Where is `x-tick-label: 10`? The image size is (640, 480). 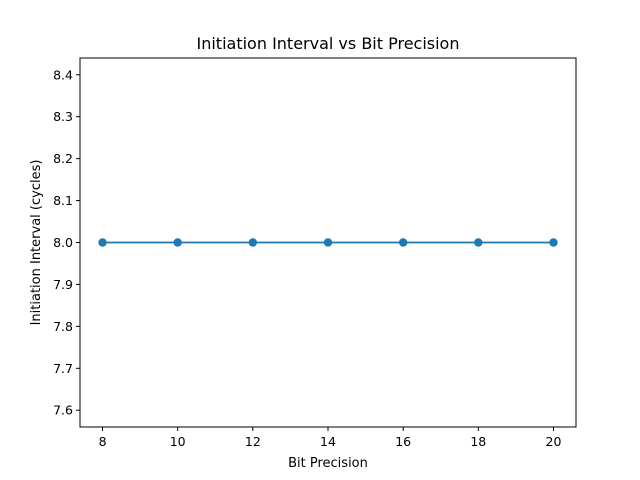
x-tick-label: 10 is located at coordinates (178, 441).